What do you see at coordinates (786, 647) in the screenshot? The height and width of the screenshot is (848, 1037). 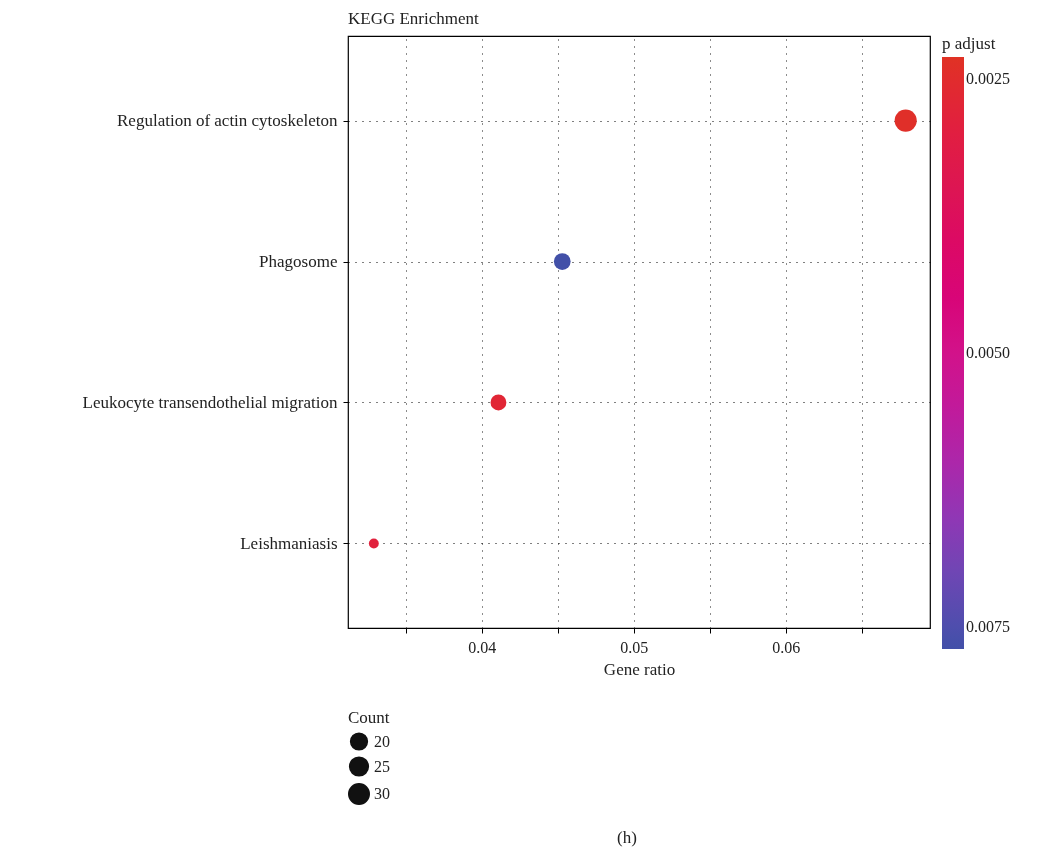 I see `x-tick-label: 0.06` at bounding box center [786, 647].